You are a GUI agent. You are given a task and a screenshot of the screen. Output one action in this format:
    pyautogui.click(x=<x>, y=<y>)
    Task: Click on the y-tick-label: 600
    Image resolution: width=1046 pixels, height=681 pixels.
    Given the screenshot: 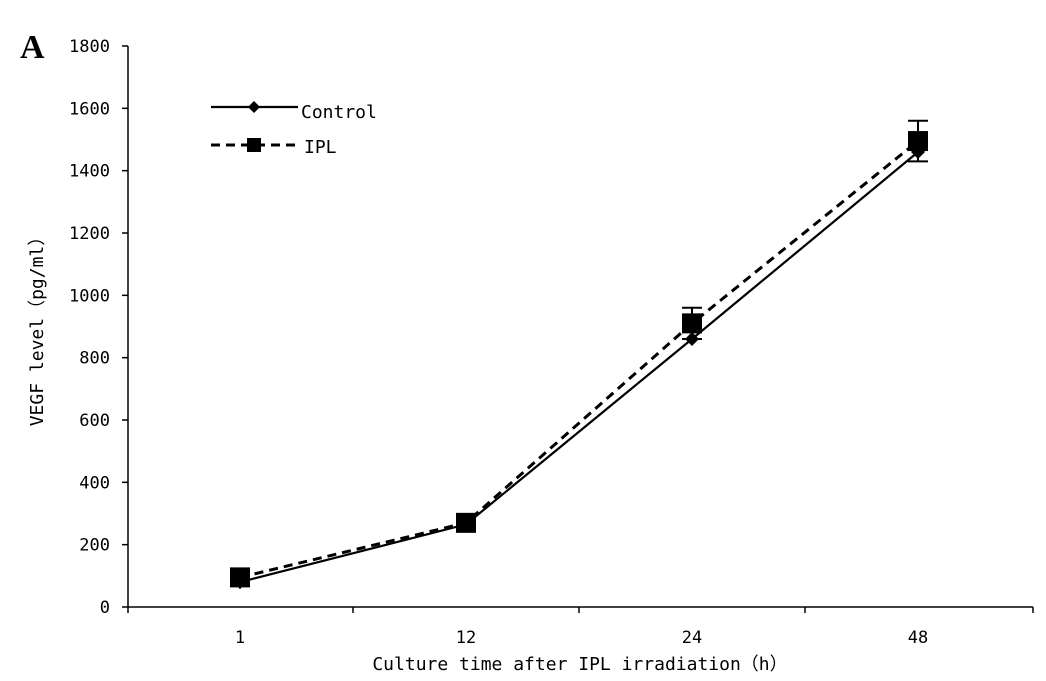 What is the action you would take?
    pyautogui.click(x=94, y=421)
    